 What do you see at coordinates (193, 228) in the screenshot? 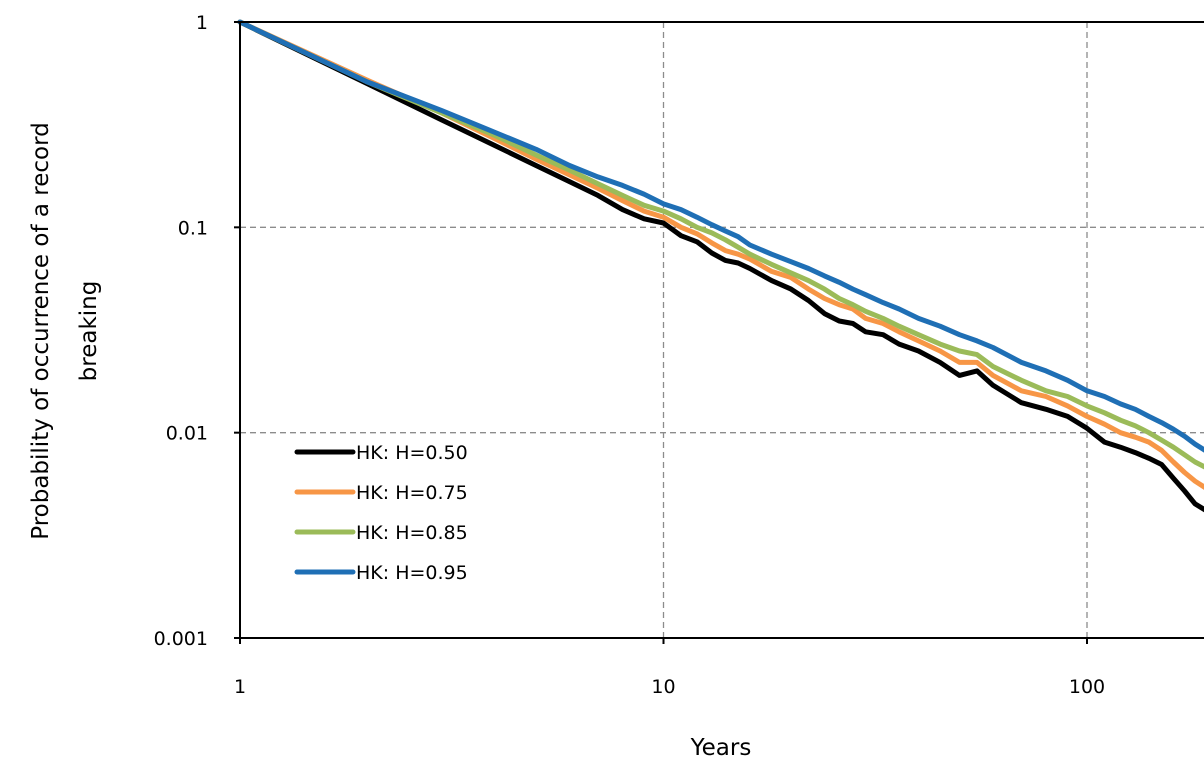
I see `y-tick-label: 0.1` at bounding box center [193, 228].